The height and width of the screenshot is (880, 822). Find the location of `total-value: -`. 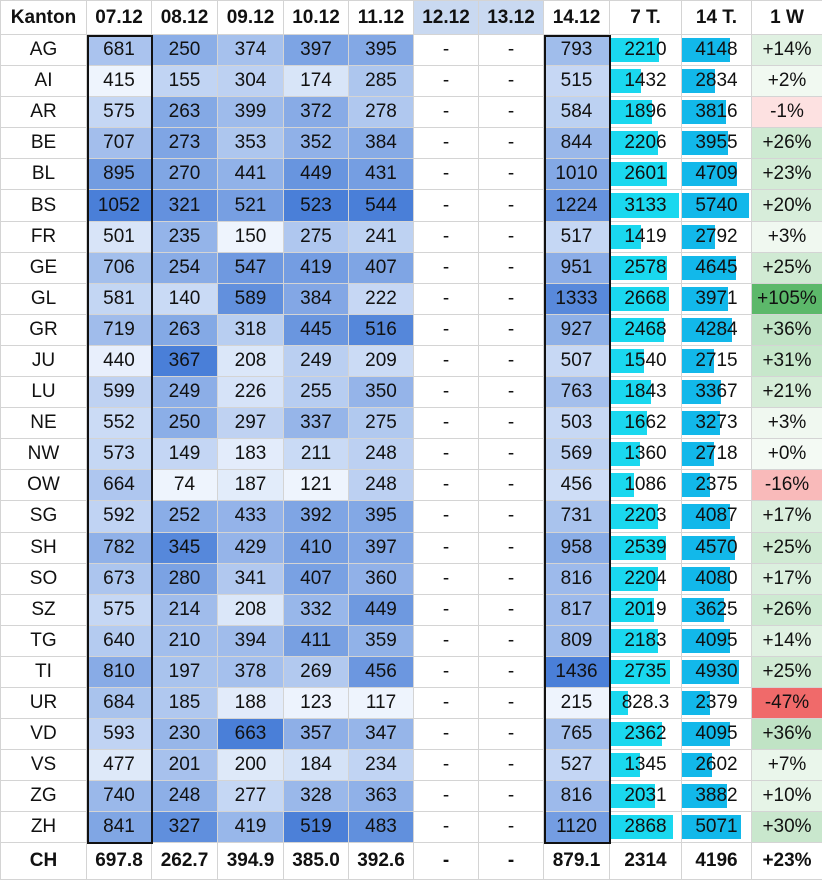

total-value: - is located at coordinates (511, 861).